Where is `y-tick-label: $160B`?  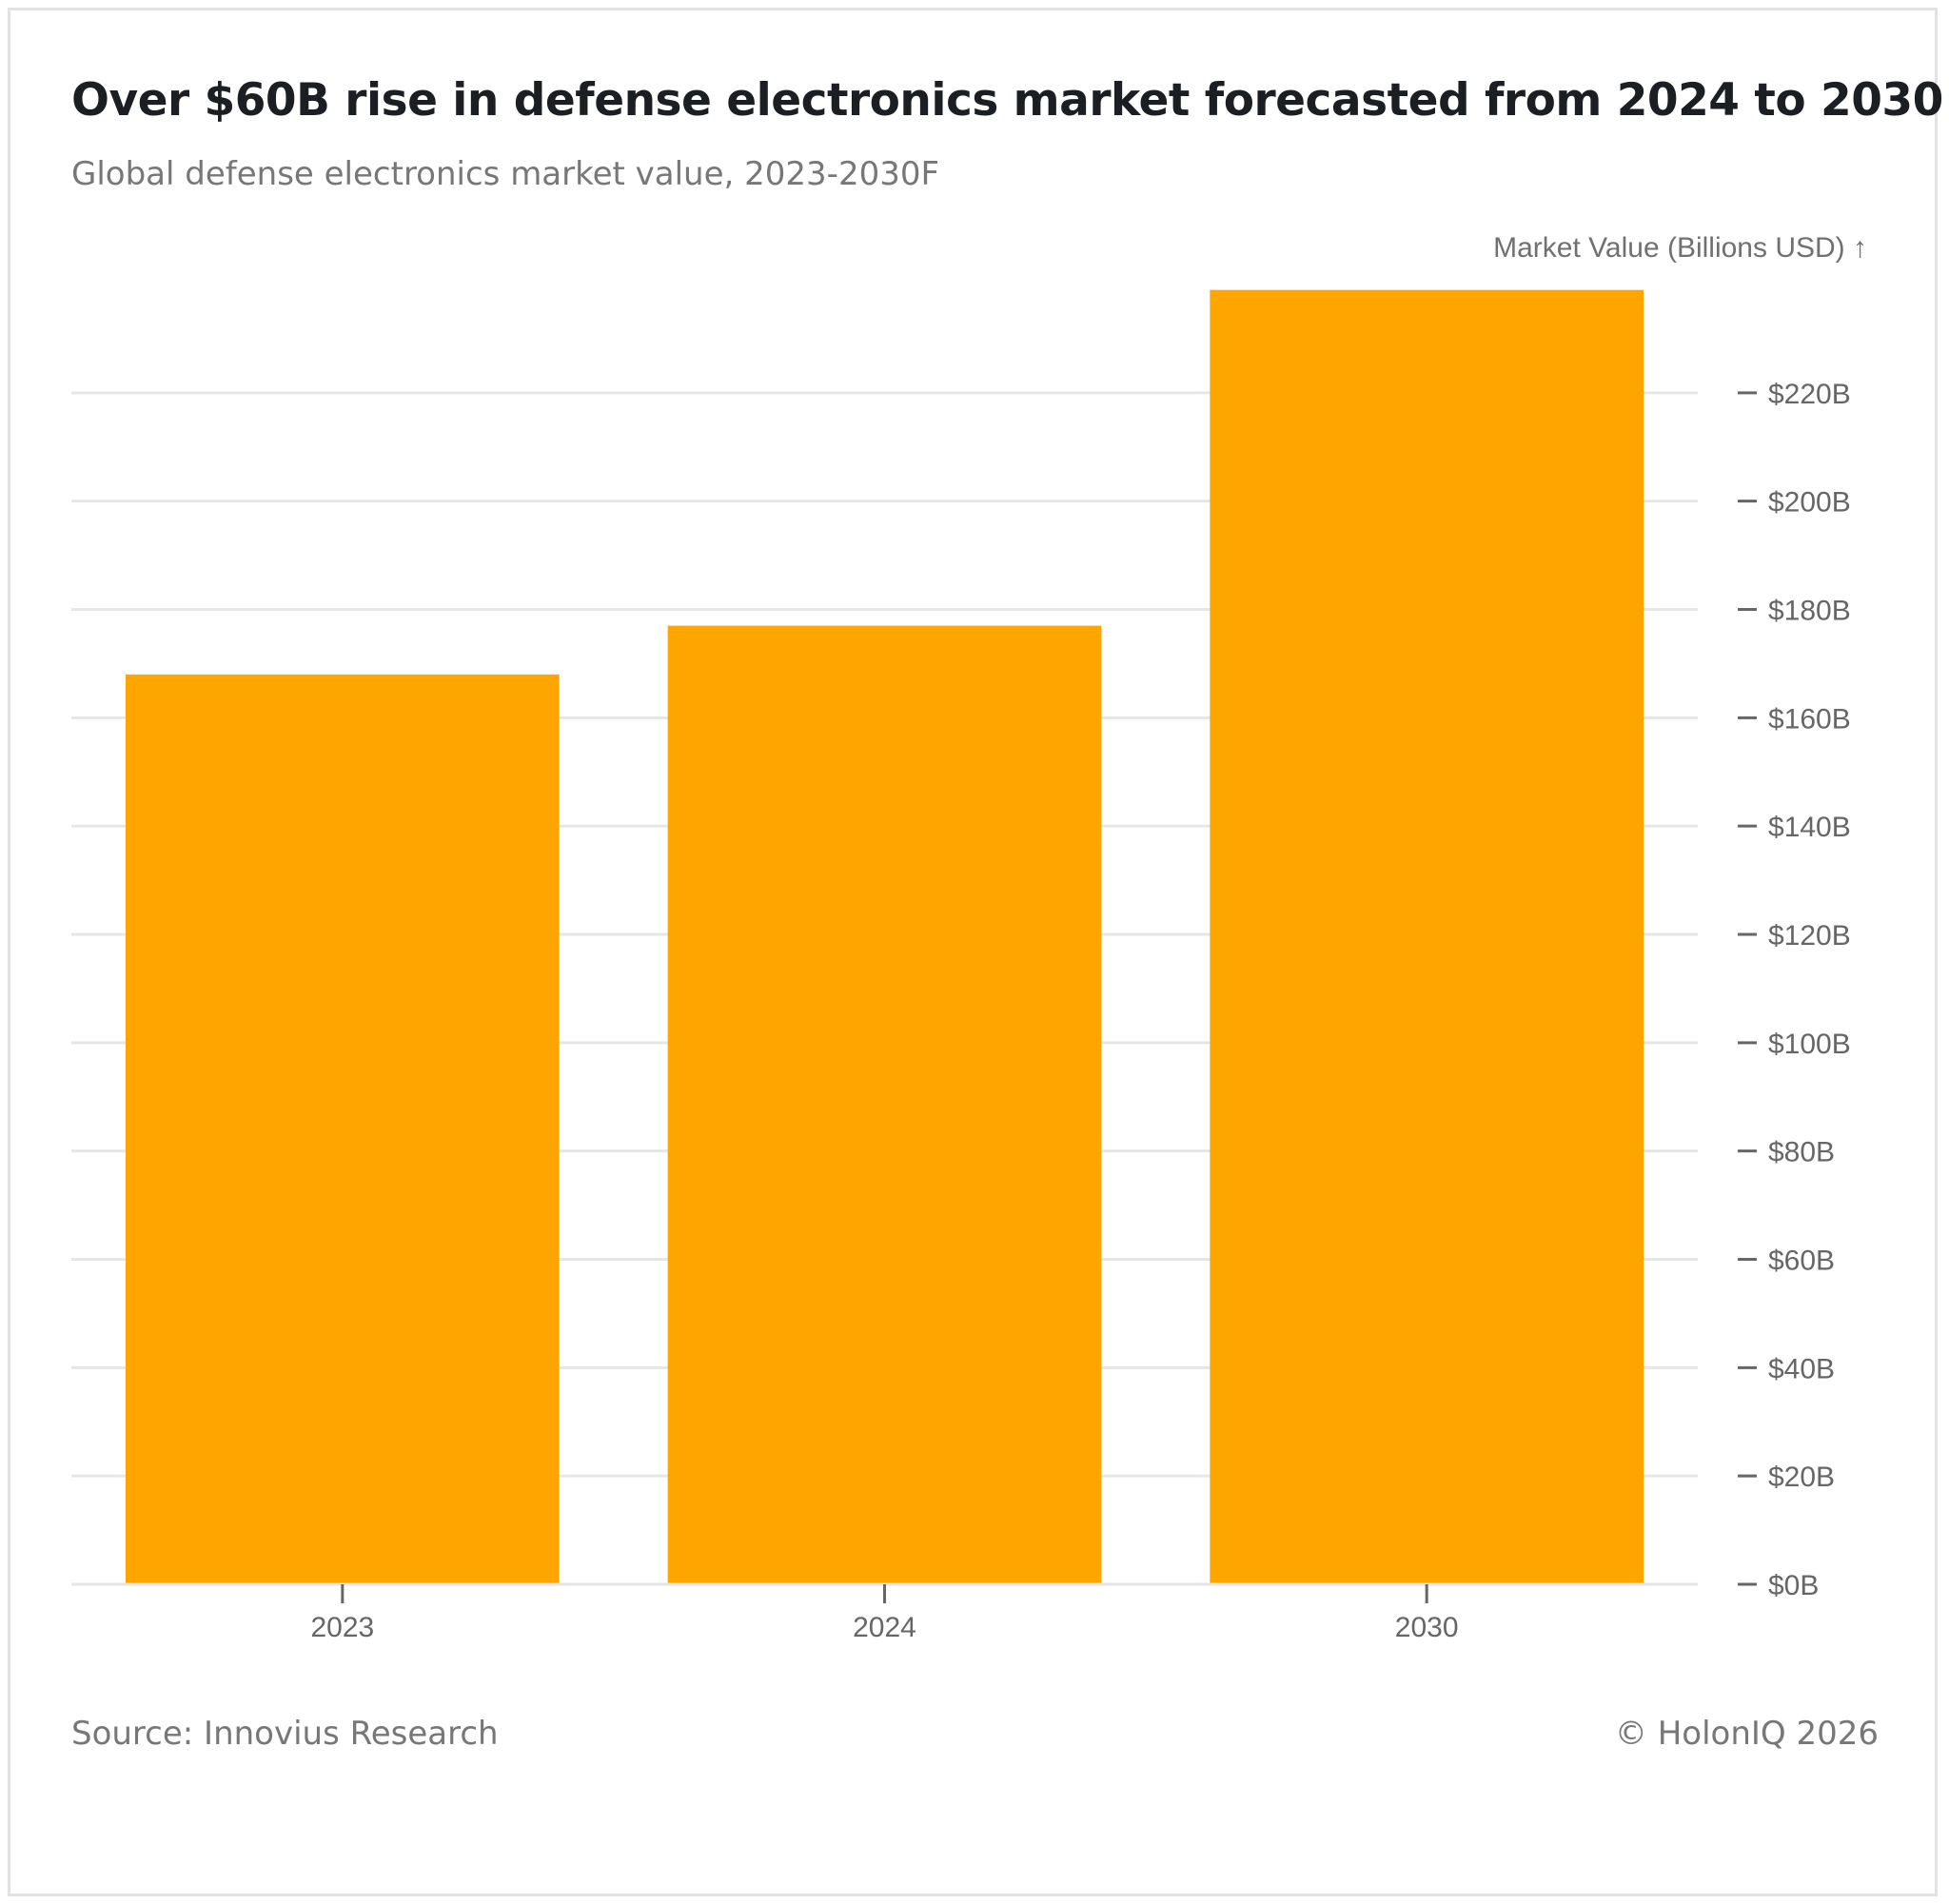
y-tick-label: $160B is located at coordinates (1809, 719).